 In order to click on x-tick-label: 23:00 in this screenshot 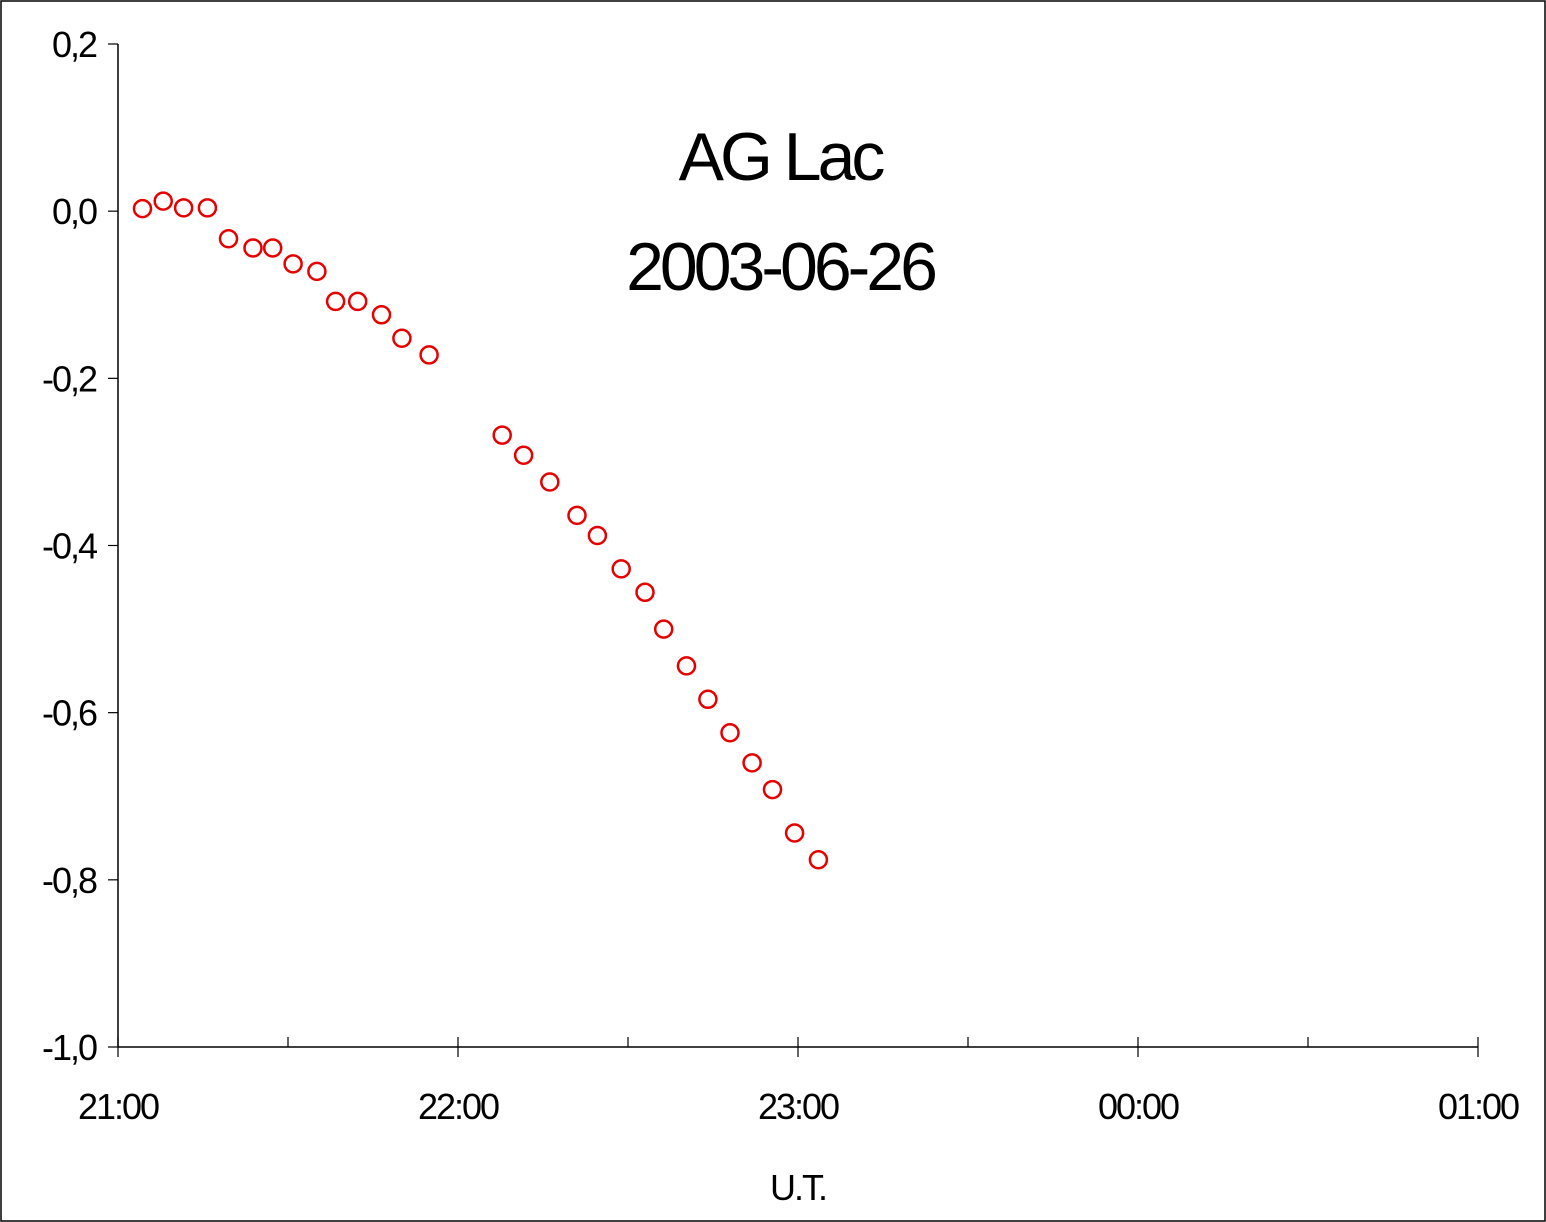, I will do `click(798, 1106)`.